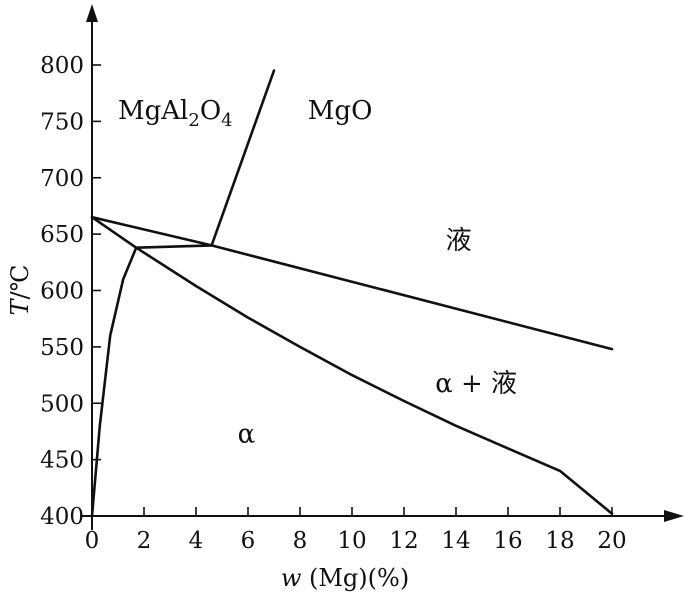 This screenshot has width=688, height=594. Describe the element at coordinates (300, 541) in the screenshot. I see `x-tick-label-8: 8` at that location.